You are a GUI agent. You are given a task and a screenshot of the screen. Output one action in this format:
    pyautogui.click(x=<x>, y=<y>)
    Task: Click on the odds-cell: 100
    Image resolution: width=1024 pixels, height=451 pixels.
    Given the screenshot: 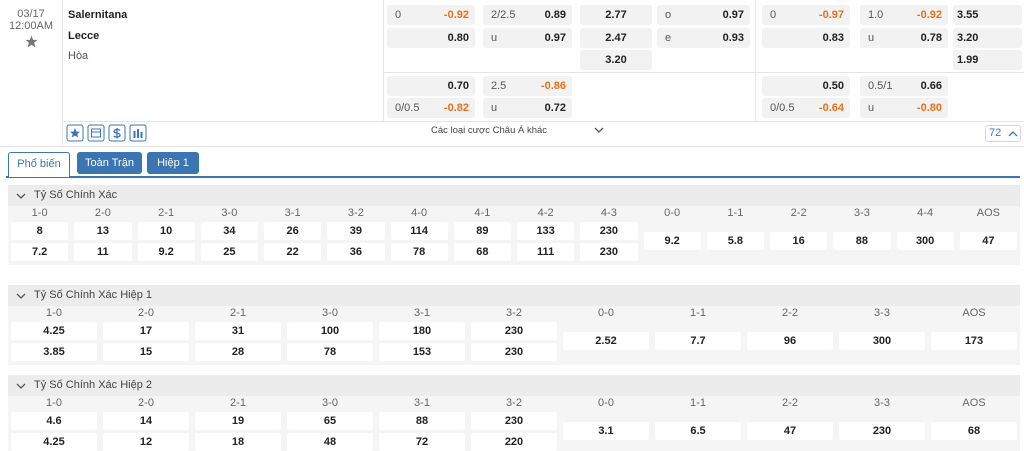 What is the action you would take?
    pyautogui.click(x=330, y=331)
    